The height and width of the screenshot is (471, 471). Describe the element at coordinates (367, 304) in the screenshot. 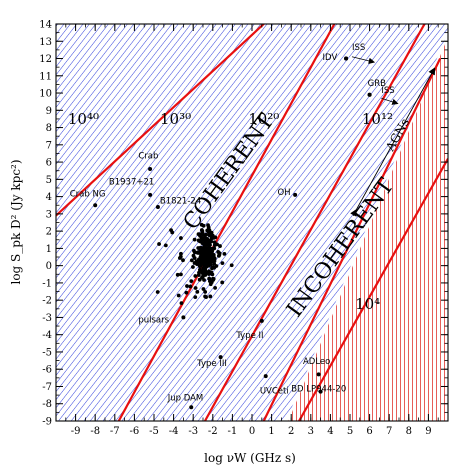

I see `tb-line-label: 10⁴` at that location.